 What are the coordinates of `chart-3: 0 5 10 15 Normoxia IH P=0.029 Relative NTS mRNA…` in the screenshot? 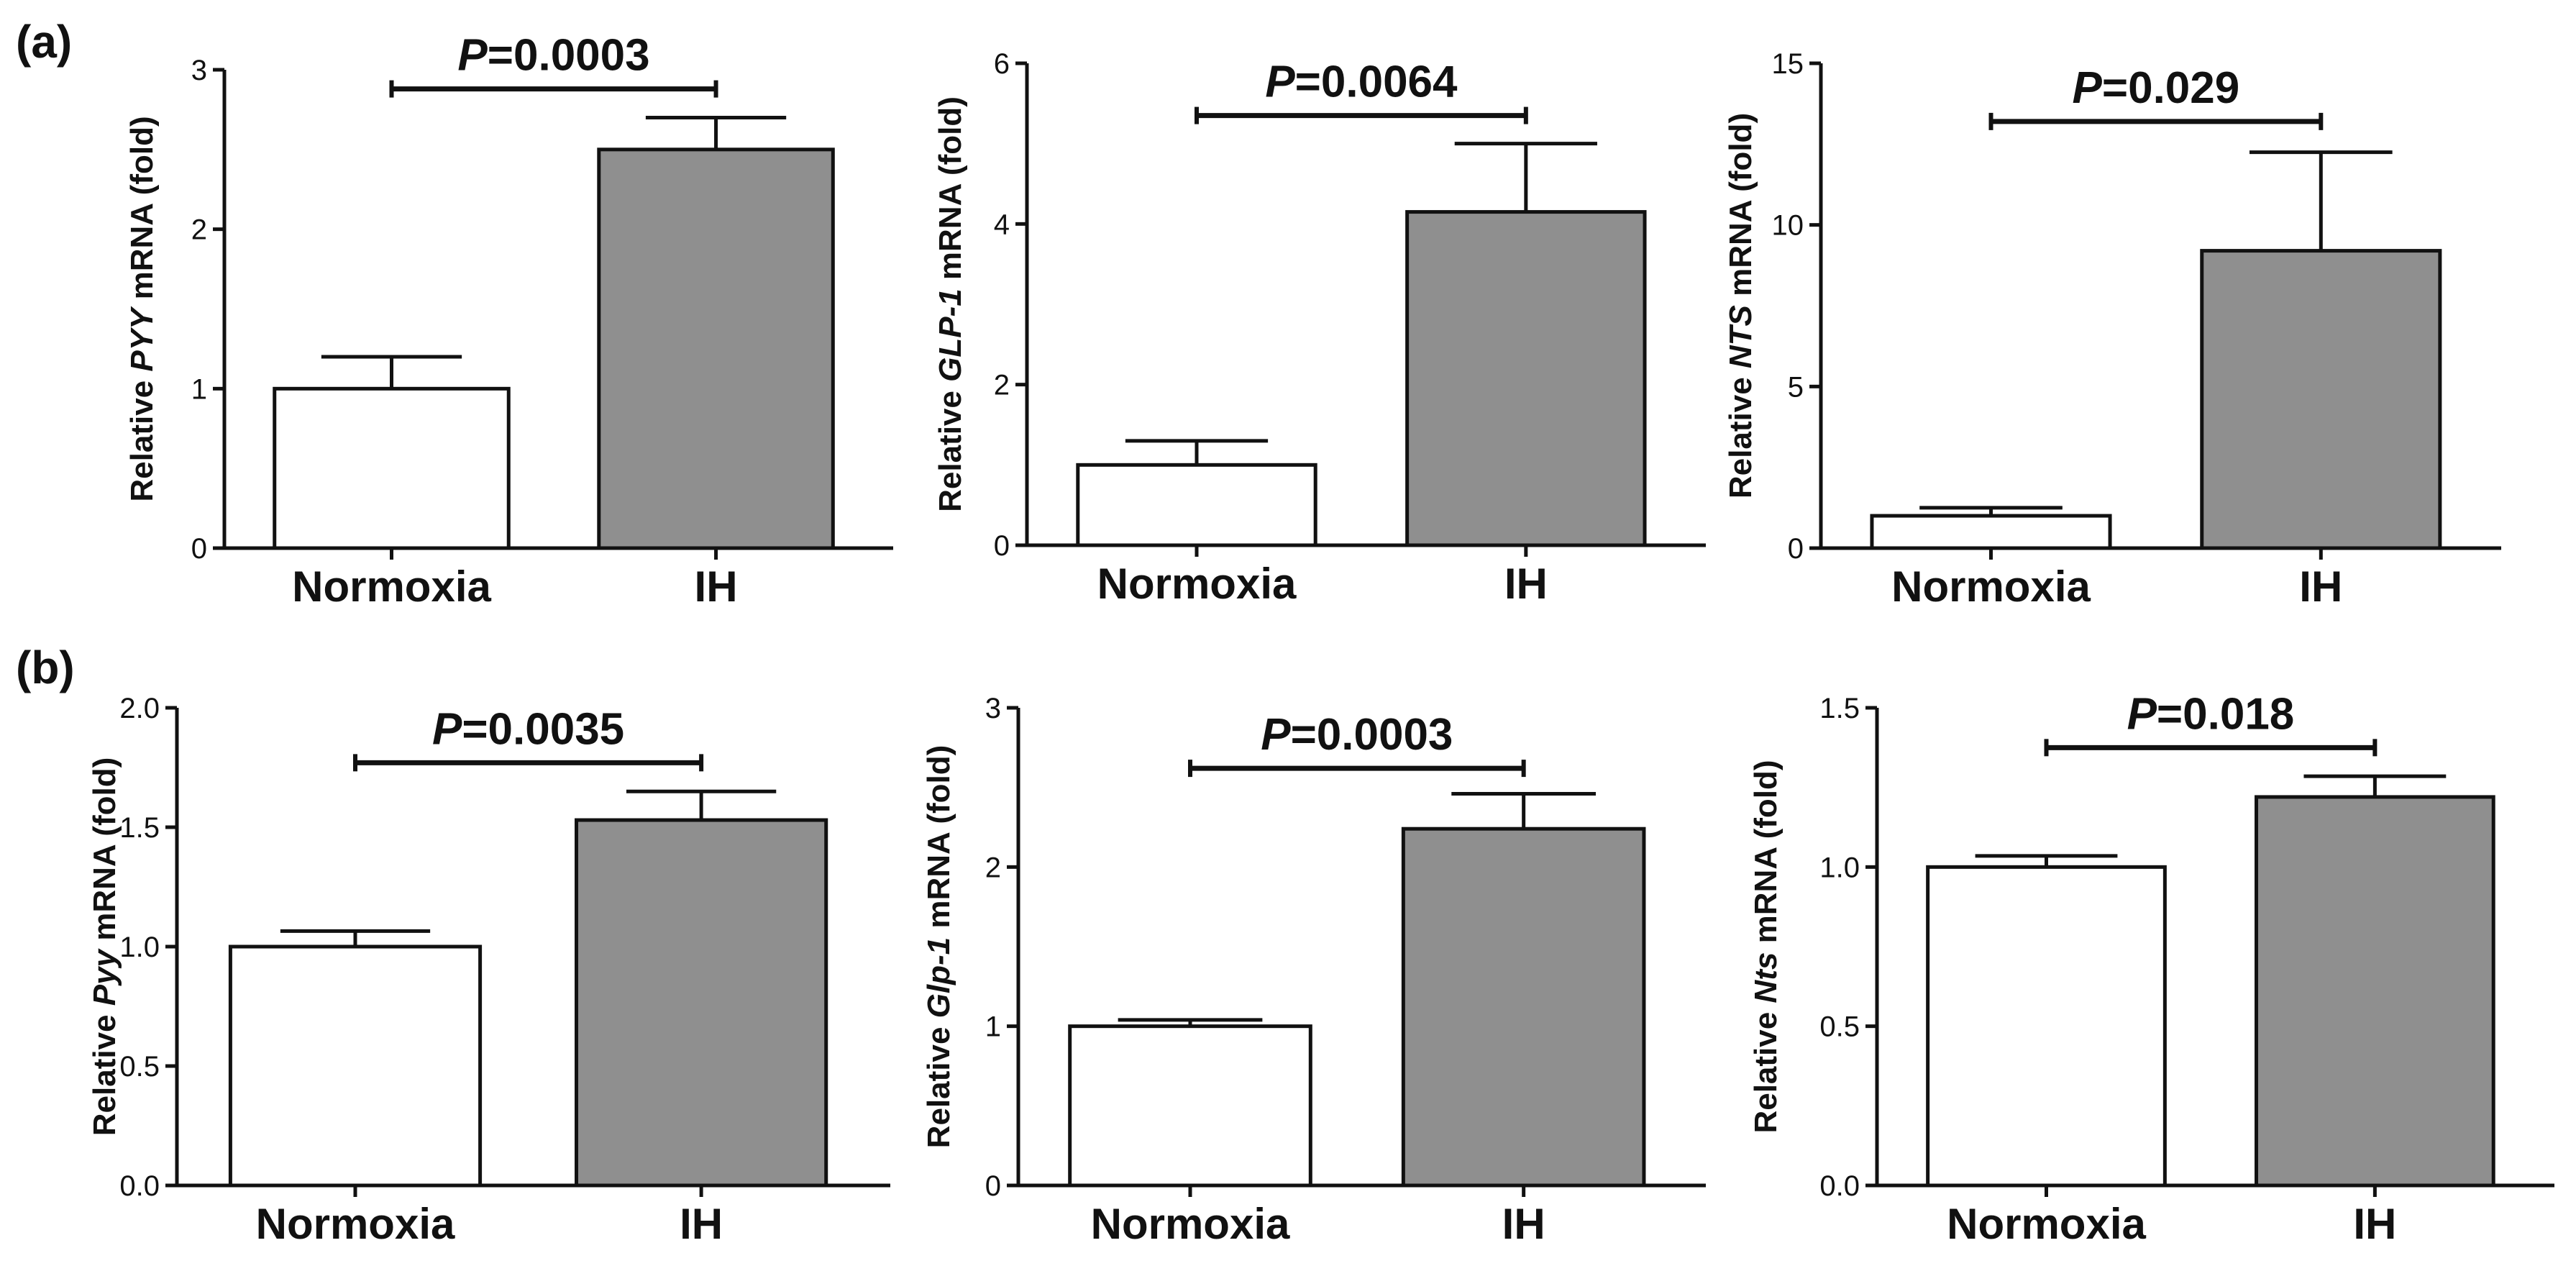 It's located at (2112, 329).